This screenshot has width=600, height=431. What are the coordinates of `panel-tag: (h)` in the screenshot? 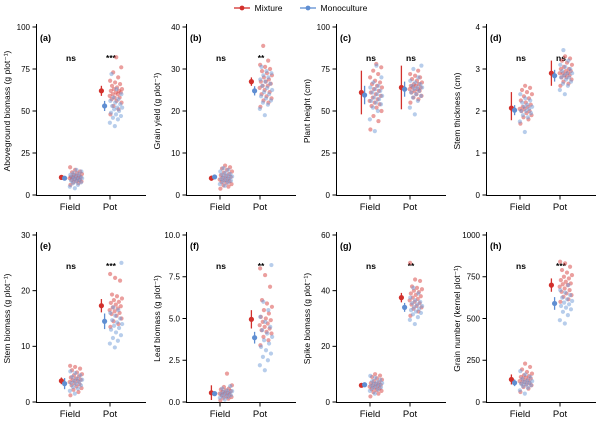 It's located at (496, 246).